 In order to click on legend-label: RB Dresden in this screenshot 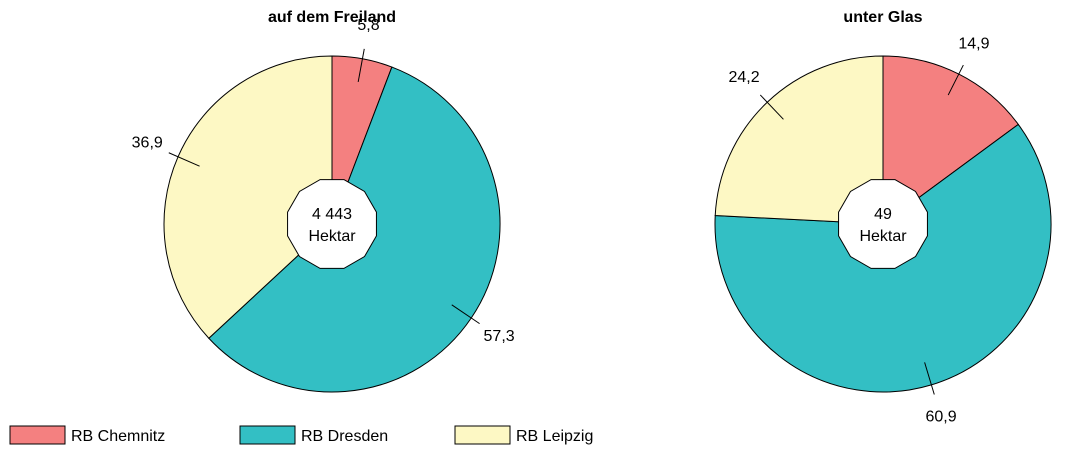, I will do `click(344, 436)`.